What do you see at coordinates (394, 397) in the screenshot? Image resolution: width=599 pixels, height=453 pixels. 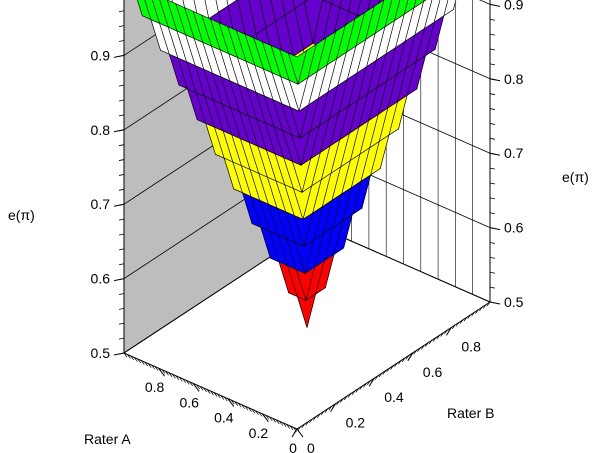 I see `y-tick-label: 0.4` at bounding box center [394, 397].